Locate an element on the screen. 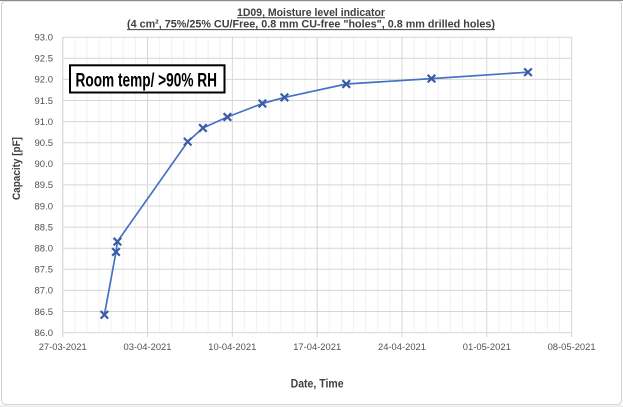  svg-text: 1D09, Moisture level indicator is located at coordinates (311, 13).